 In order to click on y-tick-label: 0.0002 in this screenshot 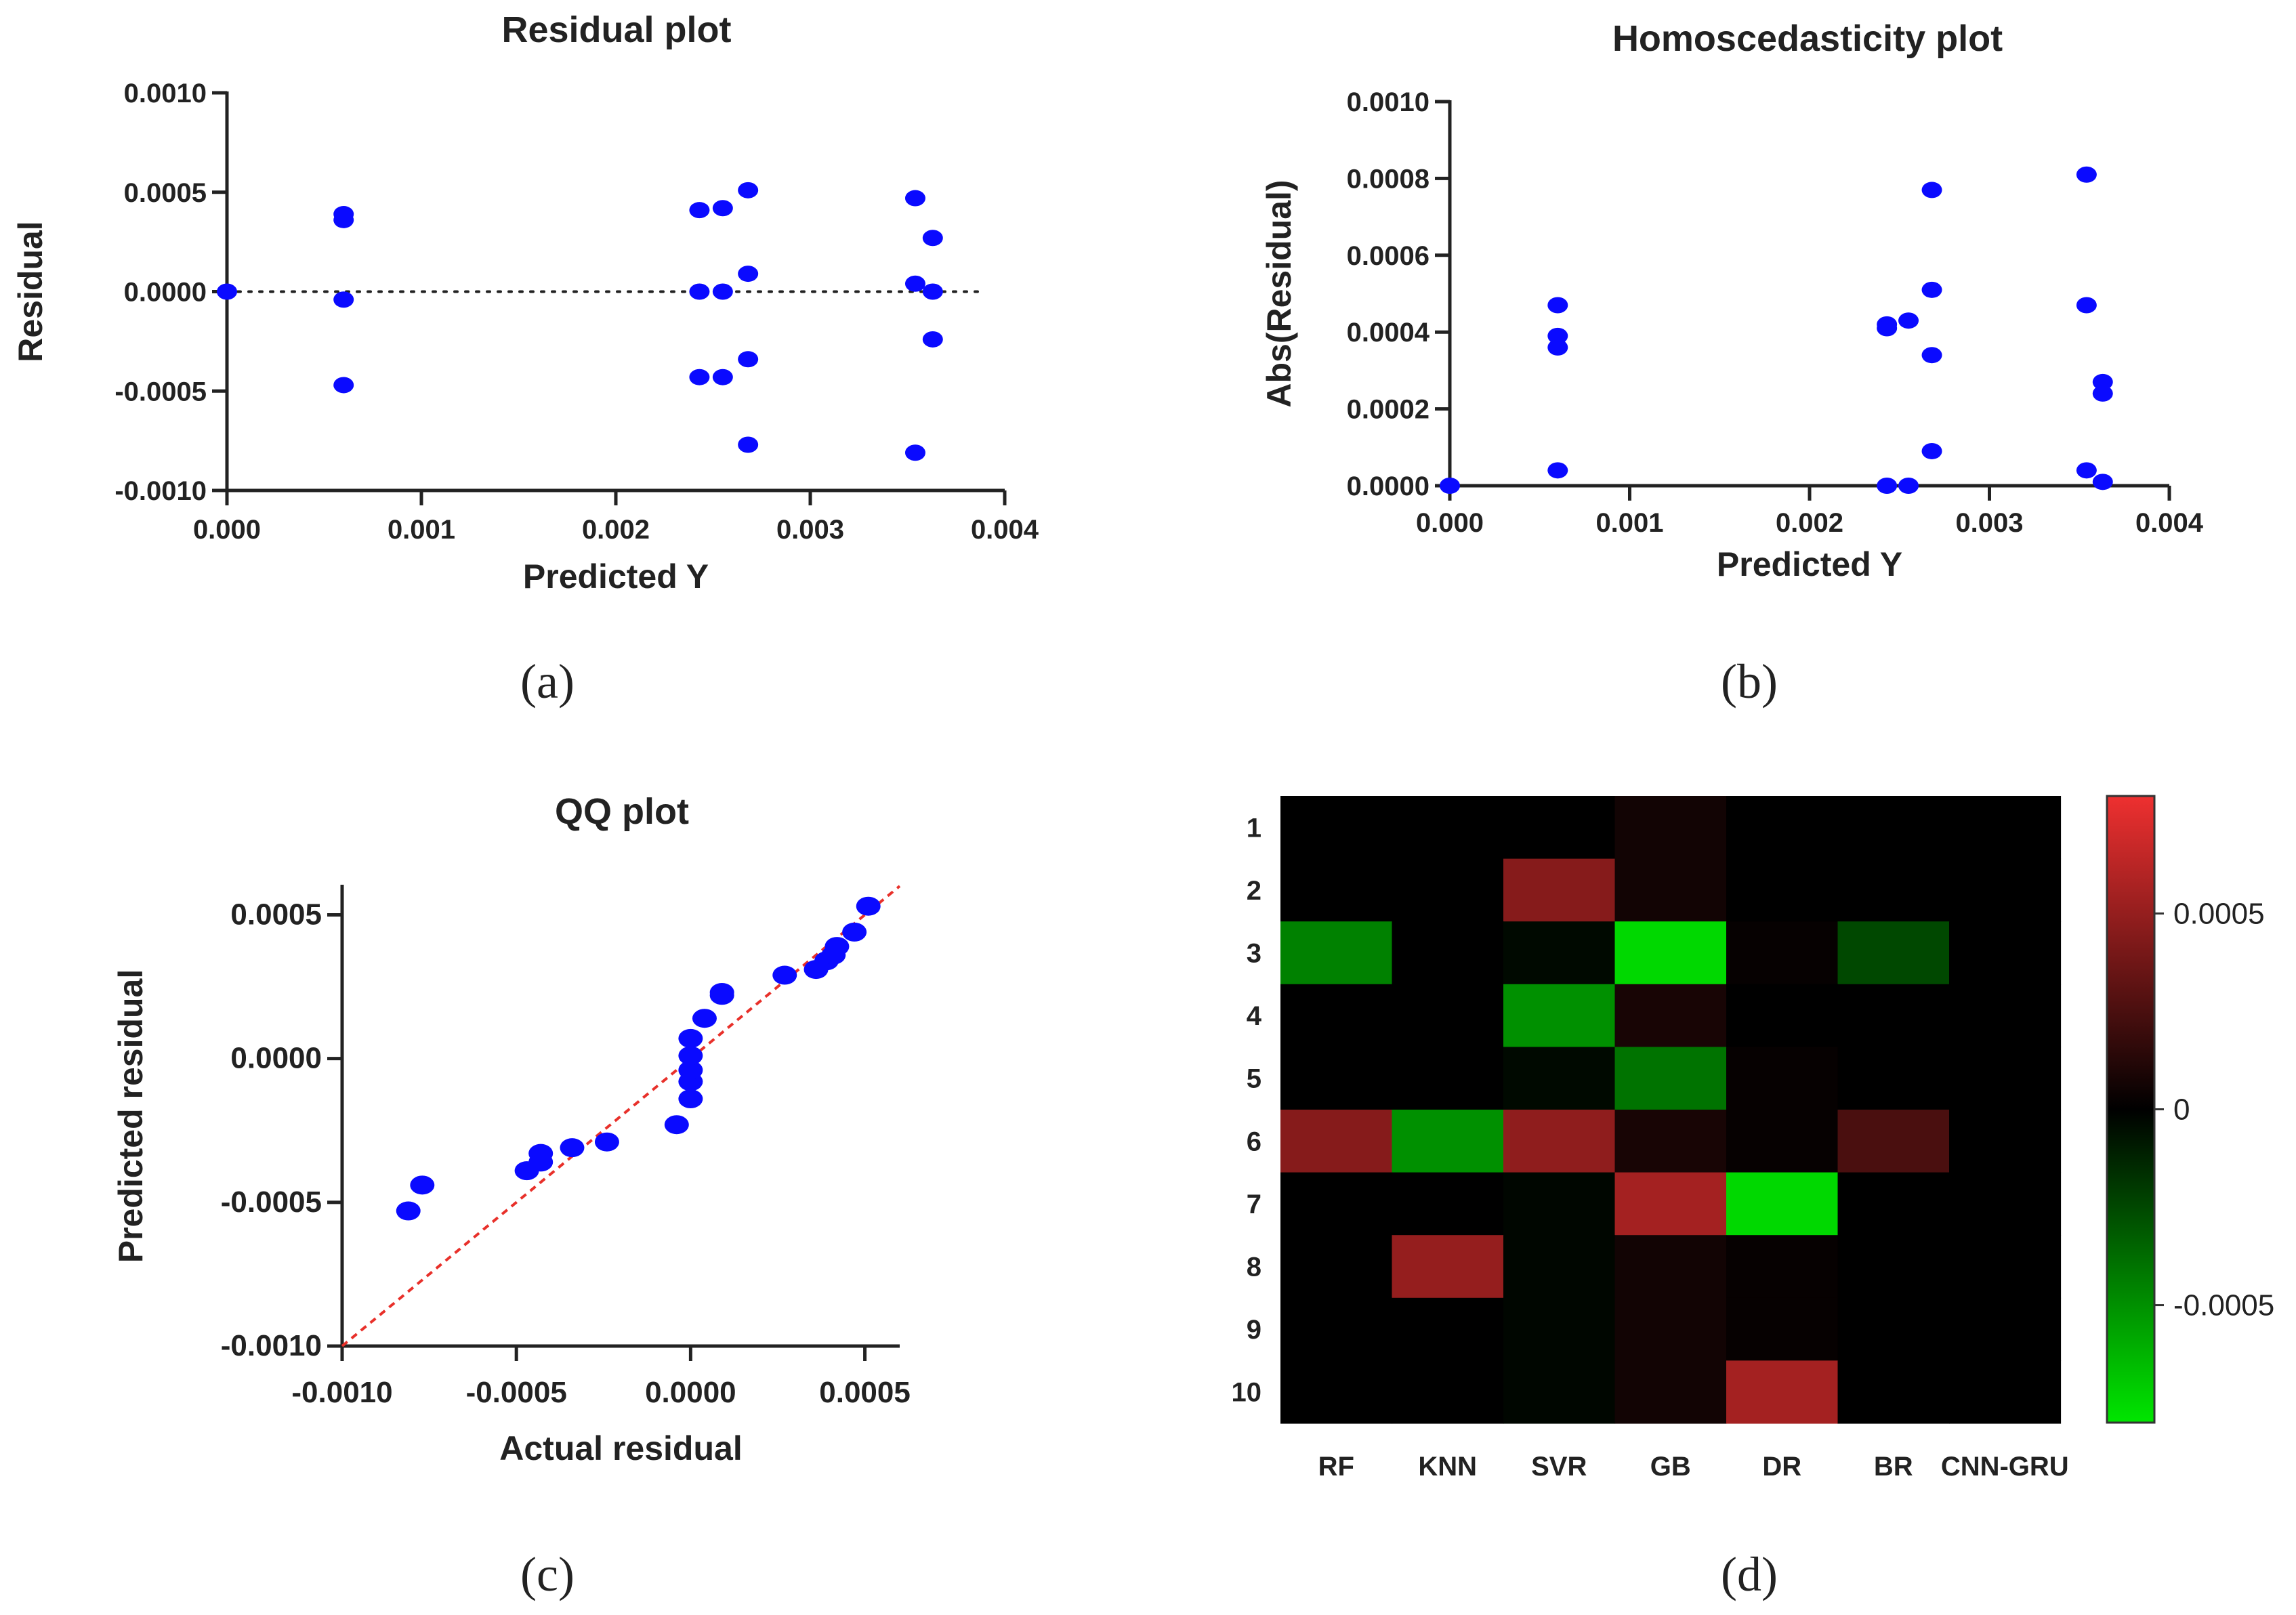, I will do `click(1388, 410)`.